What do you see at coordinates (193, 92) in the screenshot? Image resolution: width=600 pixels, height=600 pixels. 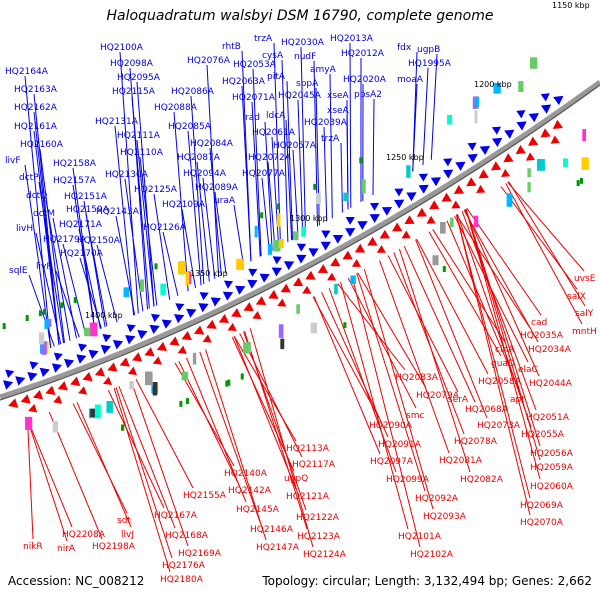 I see `forward-gene-label: HQ2086A` at bounding box center [193, 92].